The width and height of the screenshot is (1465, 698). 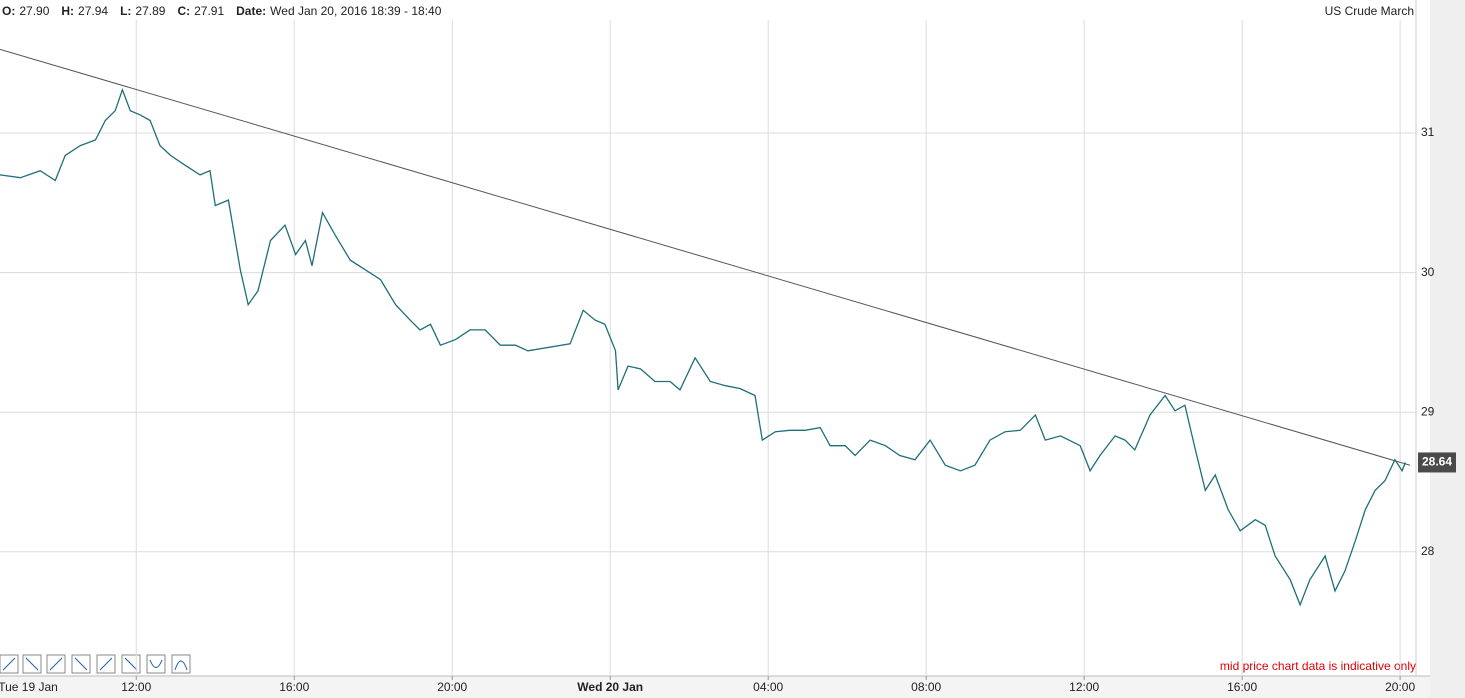 What do you see at coordinates (1318, 666) in the screenshot?
I see `disclaimer: mid price chart data is indicative only` at bounding box center [1318, 666].